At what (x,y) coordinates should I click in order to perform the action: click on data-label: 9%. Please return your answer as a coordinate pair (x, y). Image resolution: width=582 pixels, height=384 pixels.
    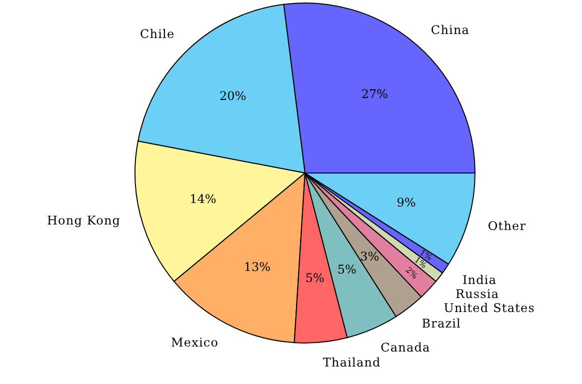
    Looking at the image, I should click on (406, 202).